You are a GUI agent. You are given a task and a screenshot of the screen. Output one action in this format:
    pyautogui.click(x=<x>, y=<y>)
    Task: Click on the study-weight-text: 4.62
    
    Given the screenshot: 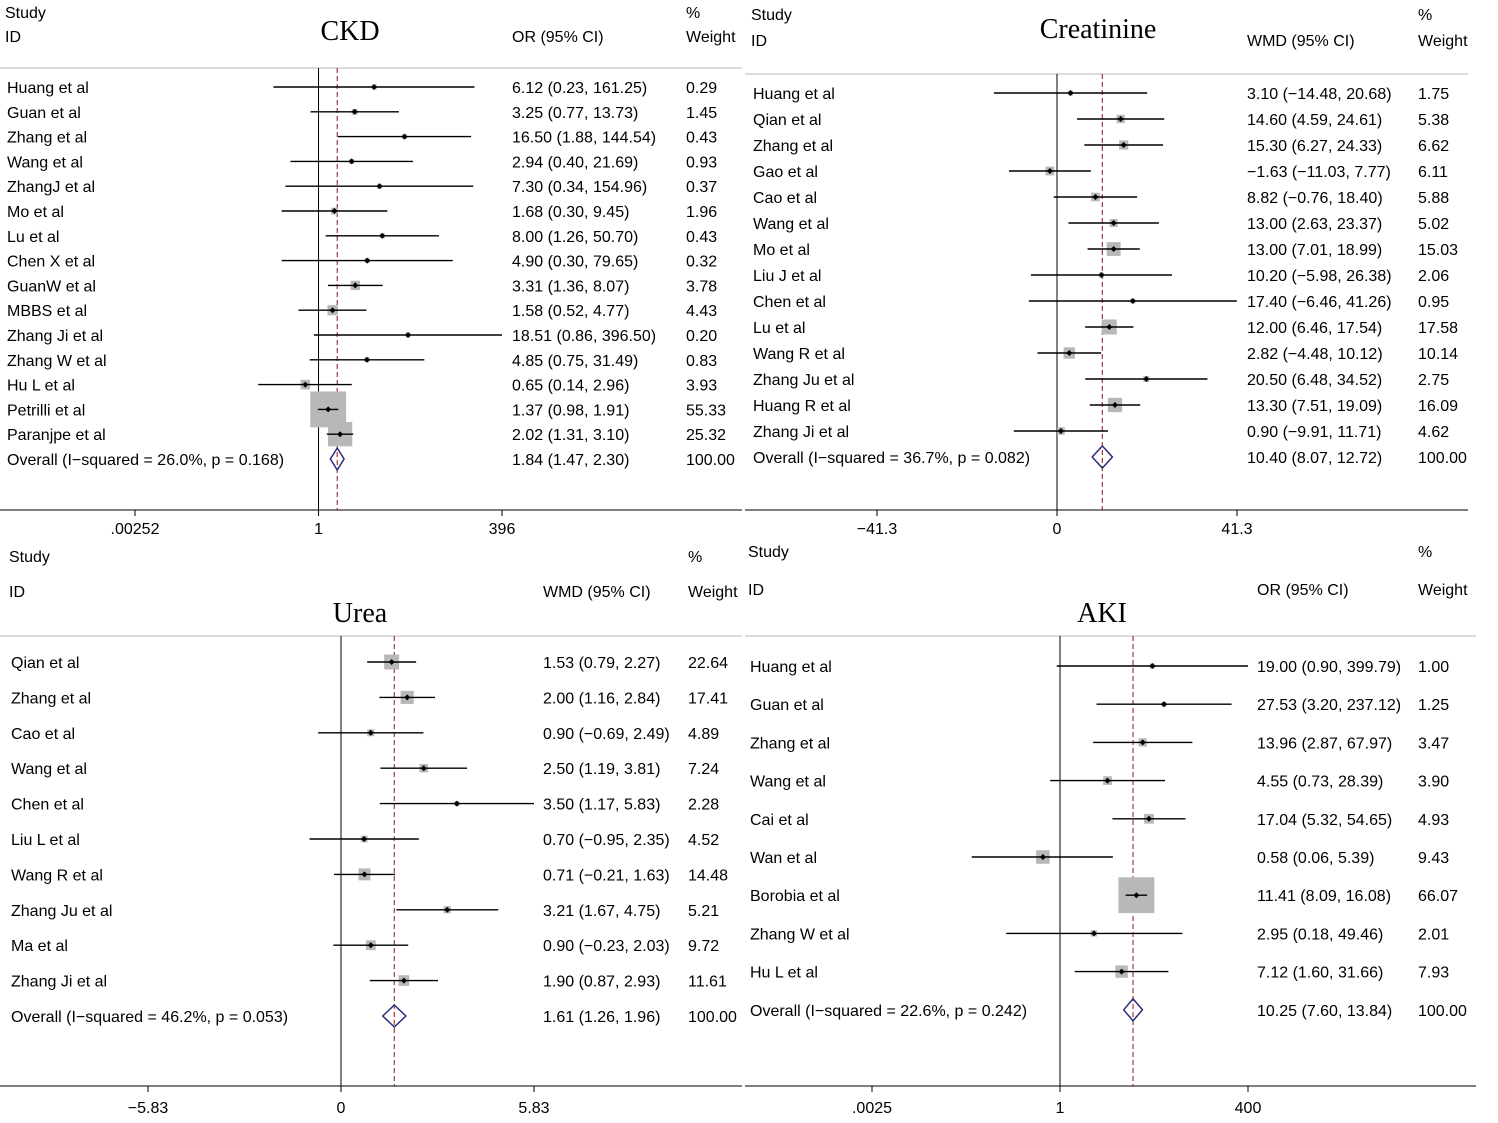 What is the action you would take?
    pyautogui.click(x=1433, y=432)
    